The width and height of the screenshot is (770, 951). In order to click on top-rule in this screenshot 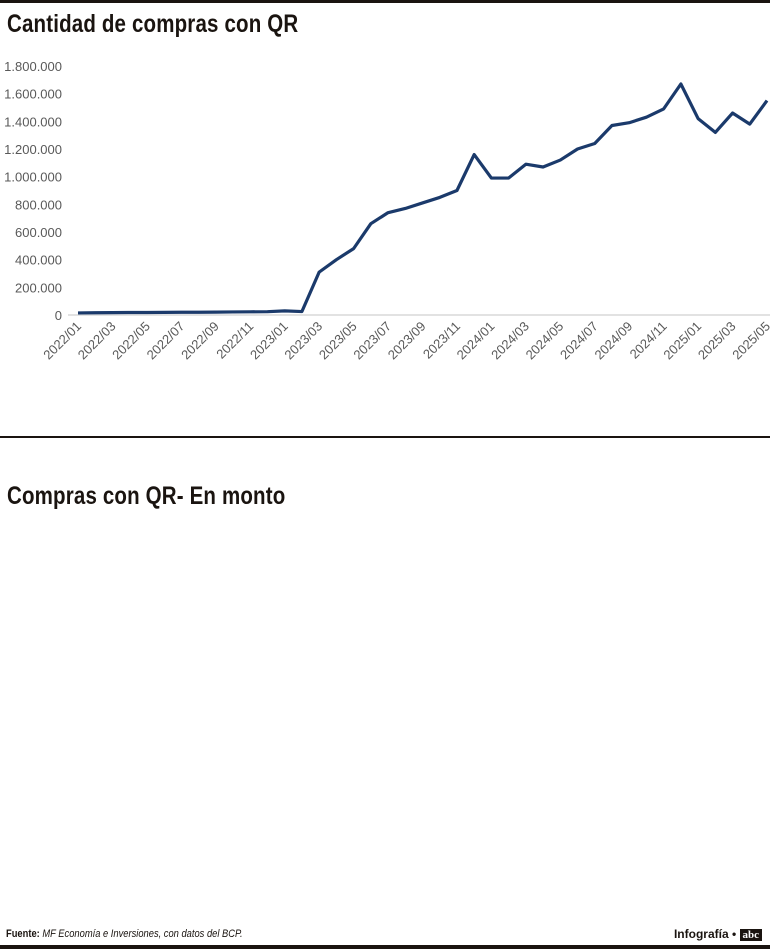, I will do `click(385, 1)`.